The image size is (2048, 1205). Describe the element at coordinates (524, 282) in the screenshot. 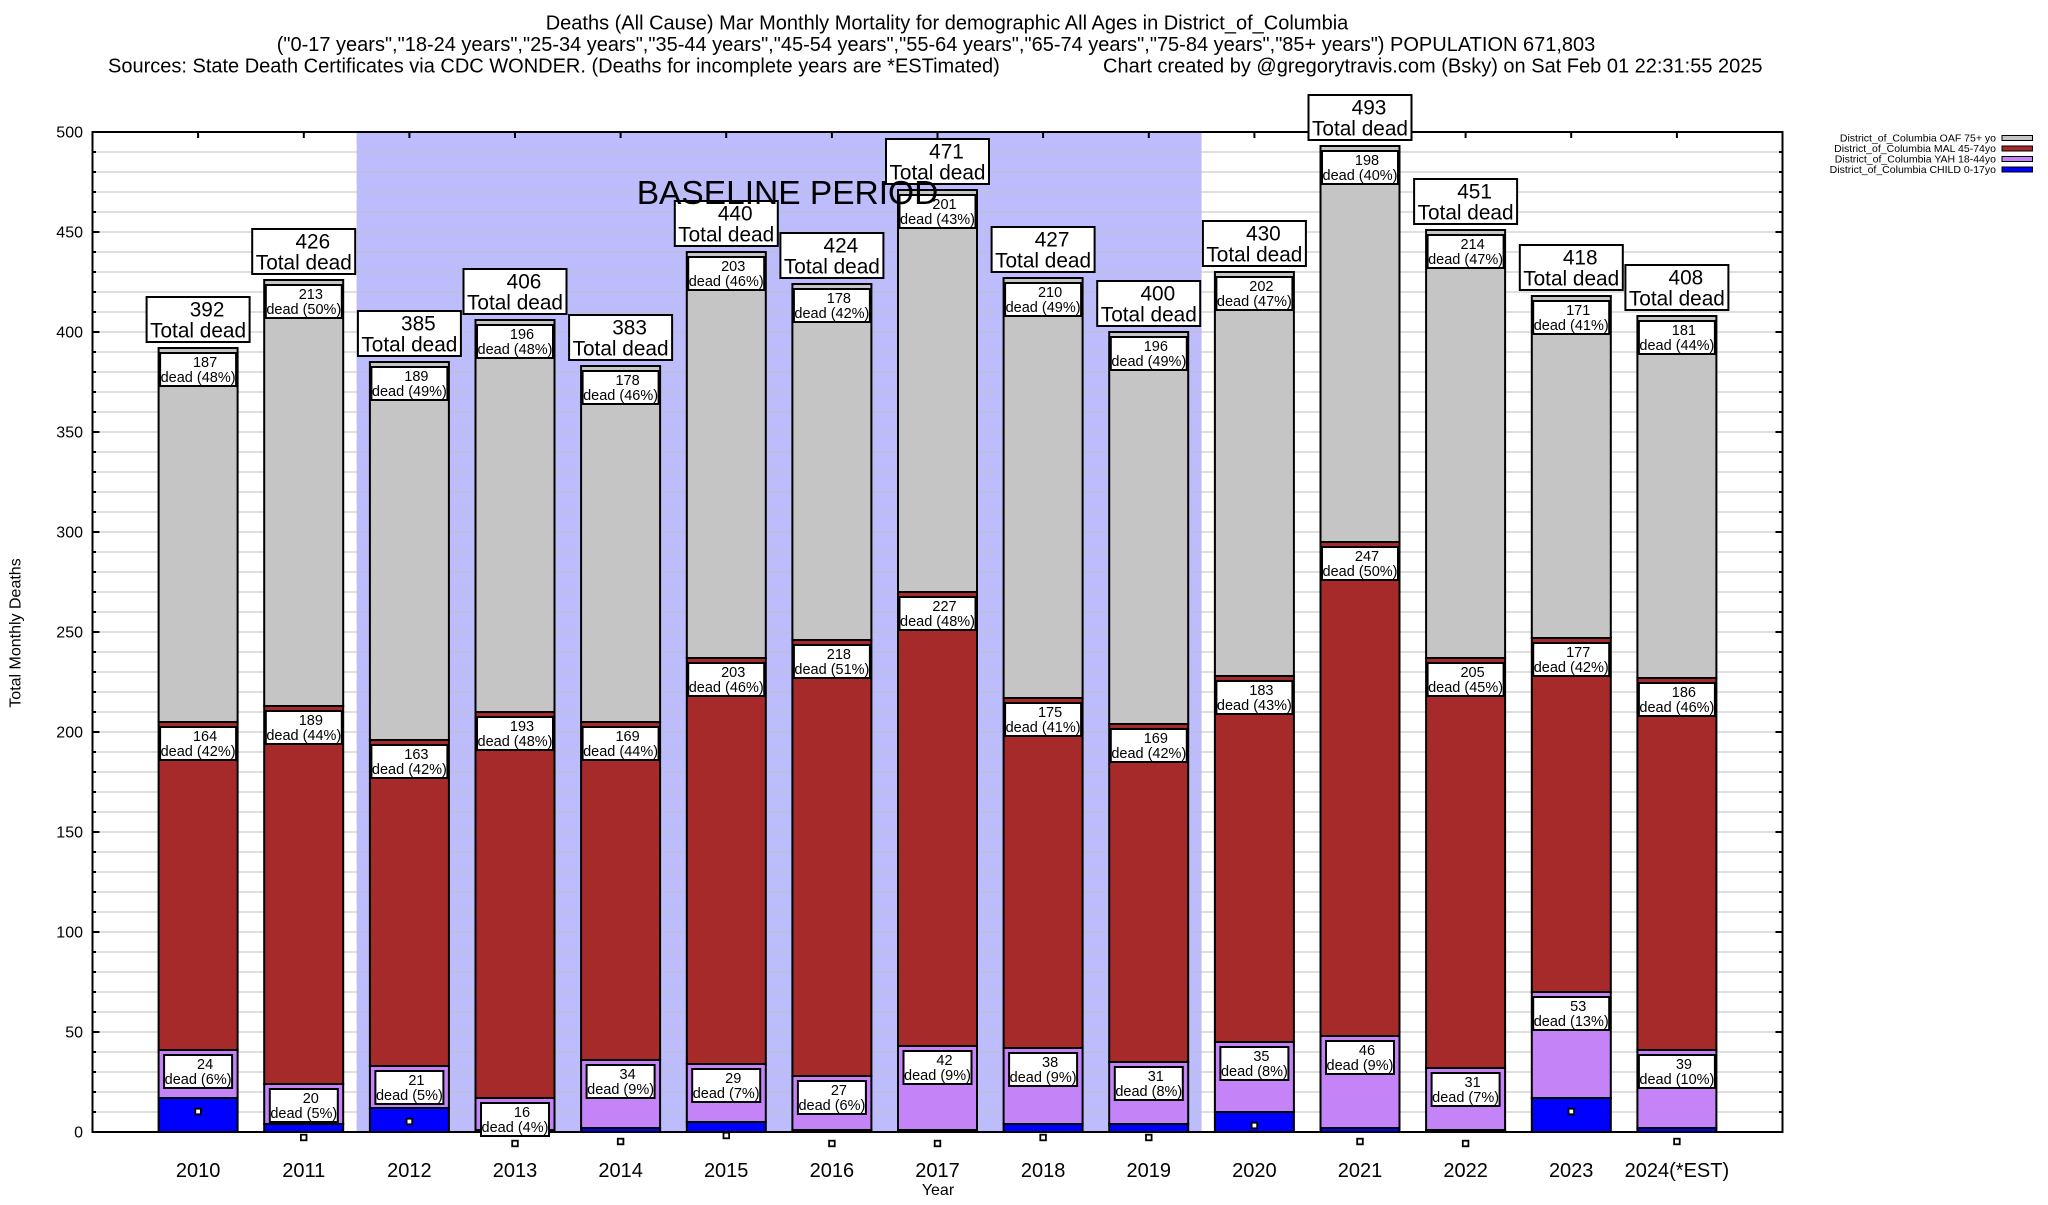

I see `svg-text: 406` at that location.